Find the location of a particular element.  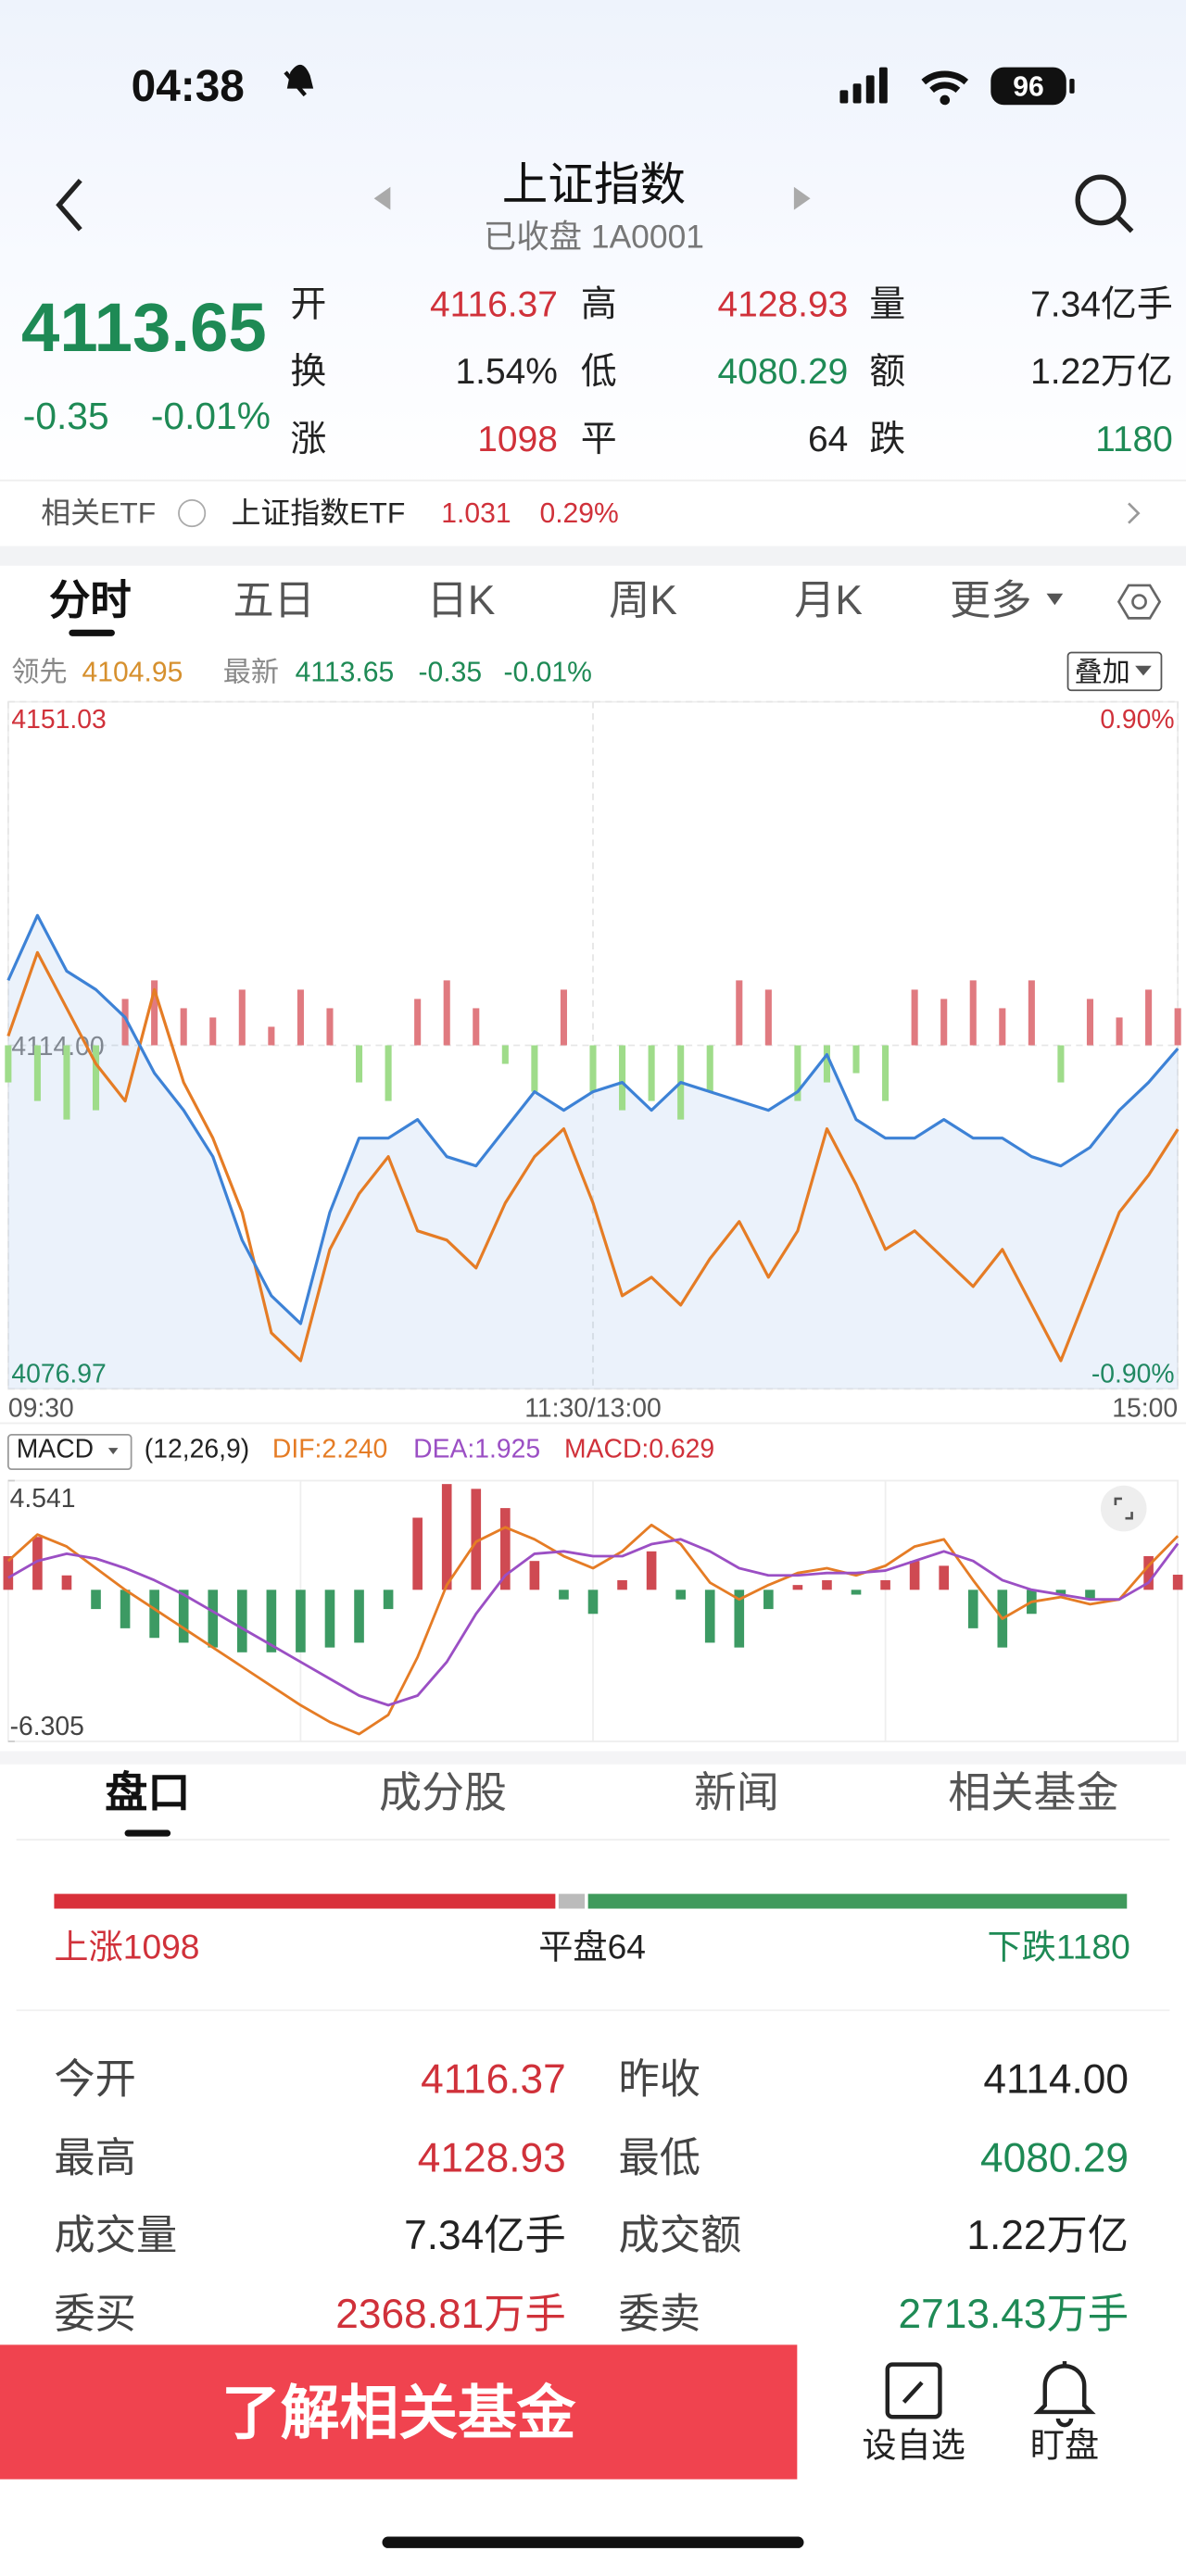

breadth-down is located at coordinates (857, 1901).